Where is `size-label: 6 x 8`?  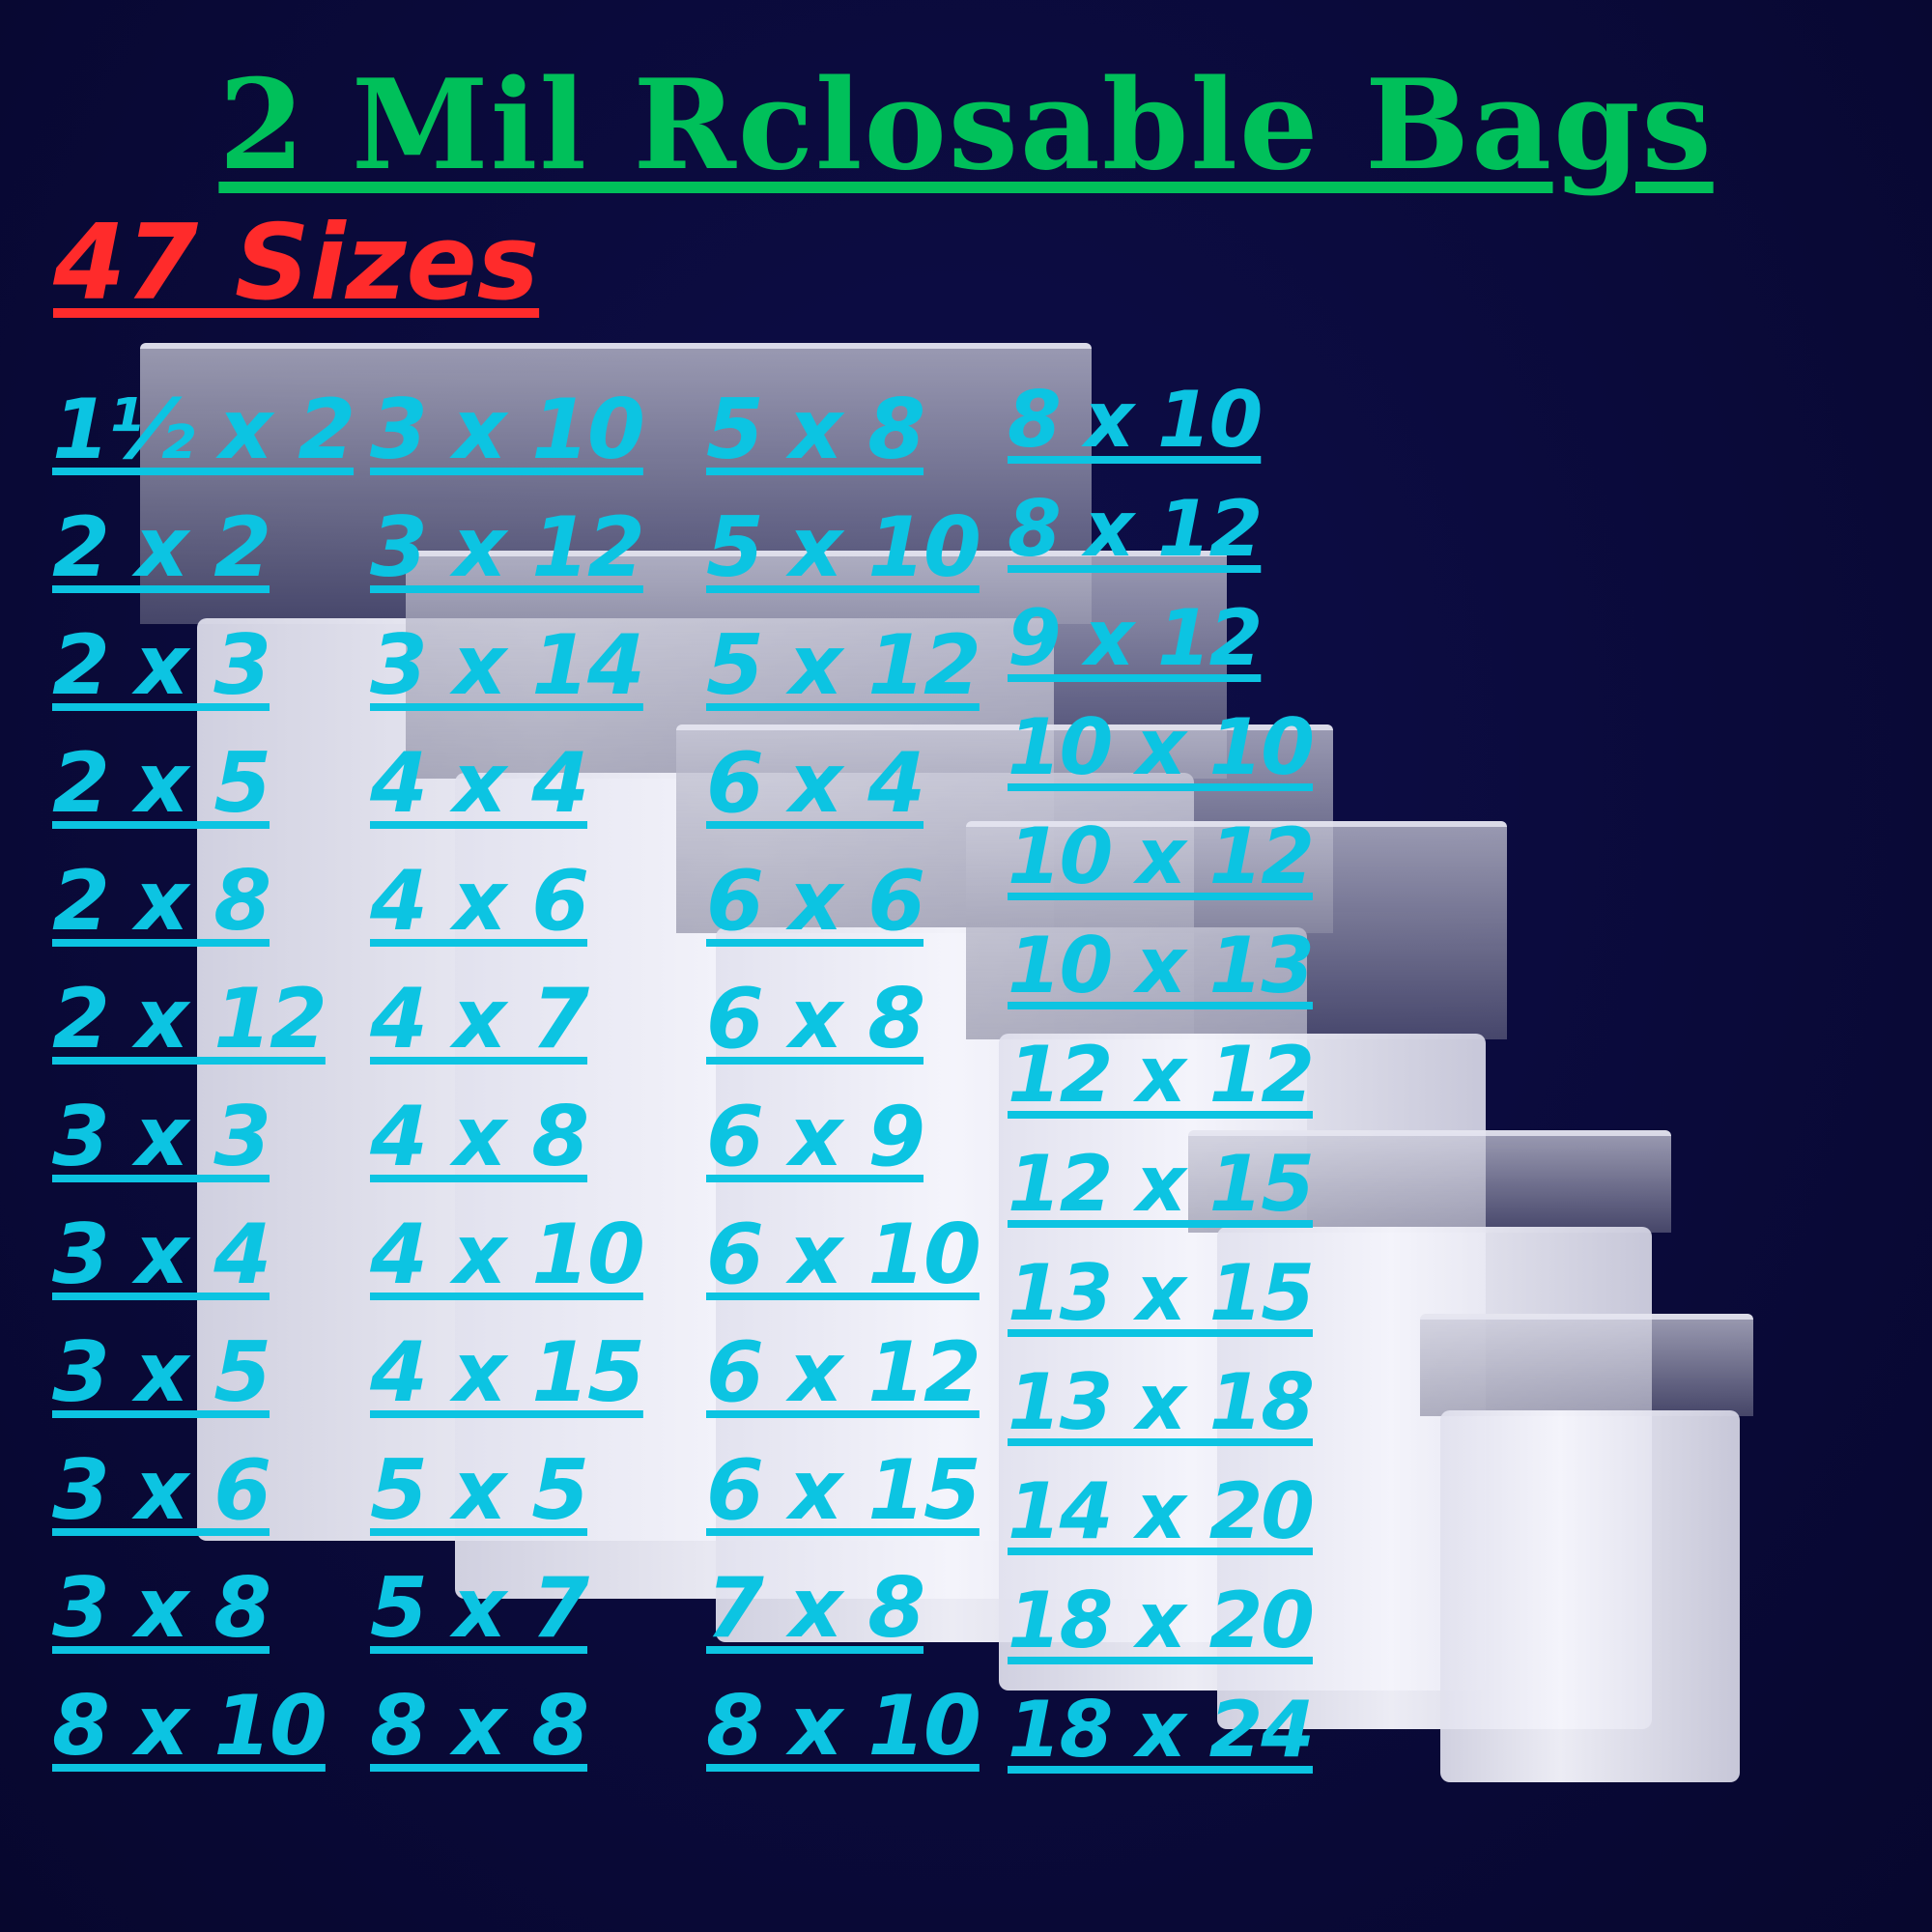 size-label: 6 x 8 is located at coordinates (815, 1019).